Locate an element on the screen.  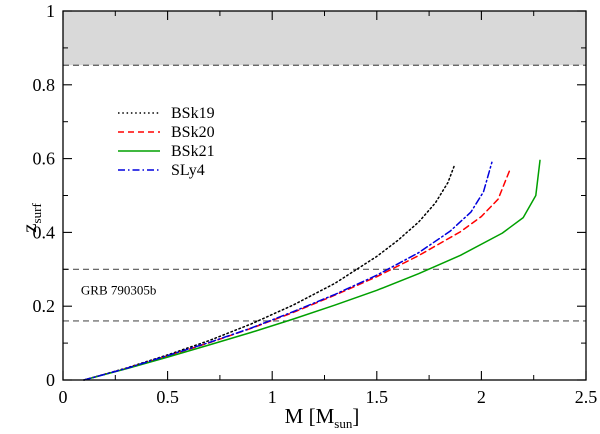
y-tick-label: 0 is located at coordinates (50, 380).